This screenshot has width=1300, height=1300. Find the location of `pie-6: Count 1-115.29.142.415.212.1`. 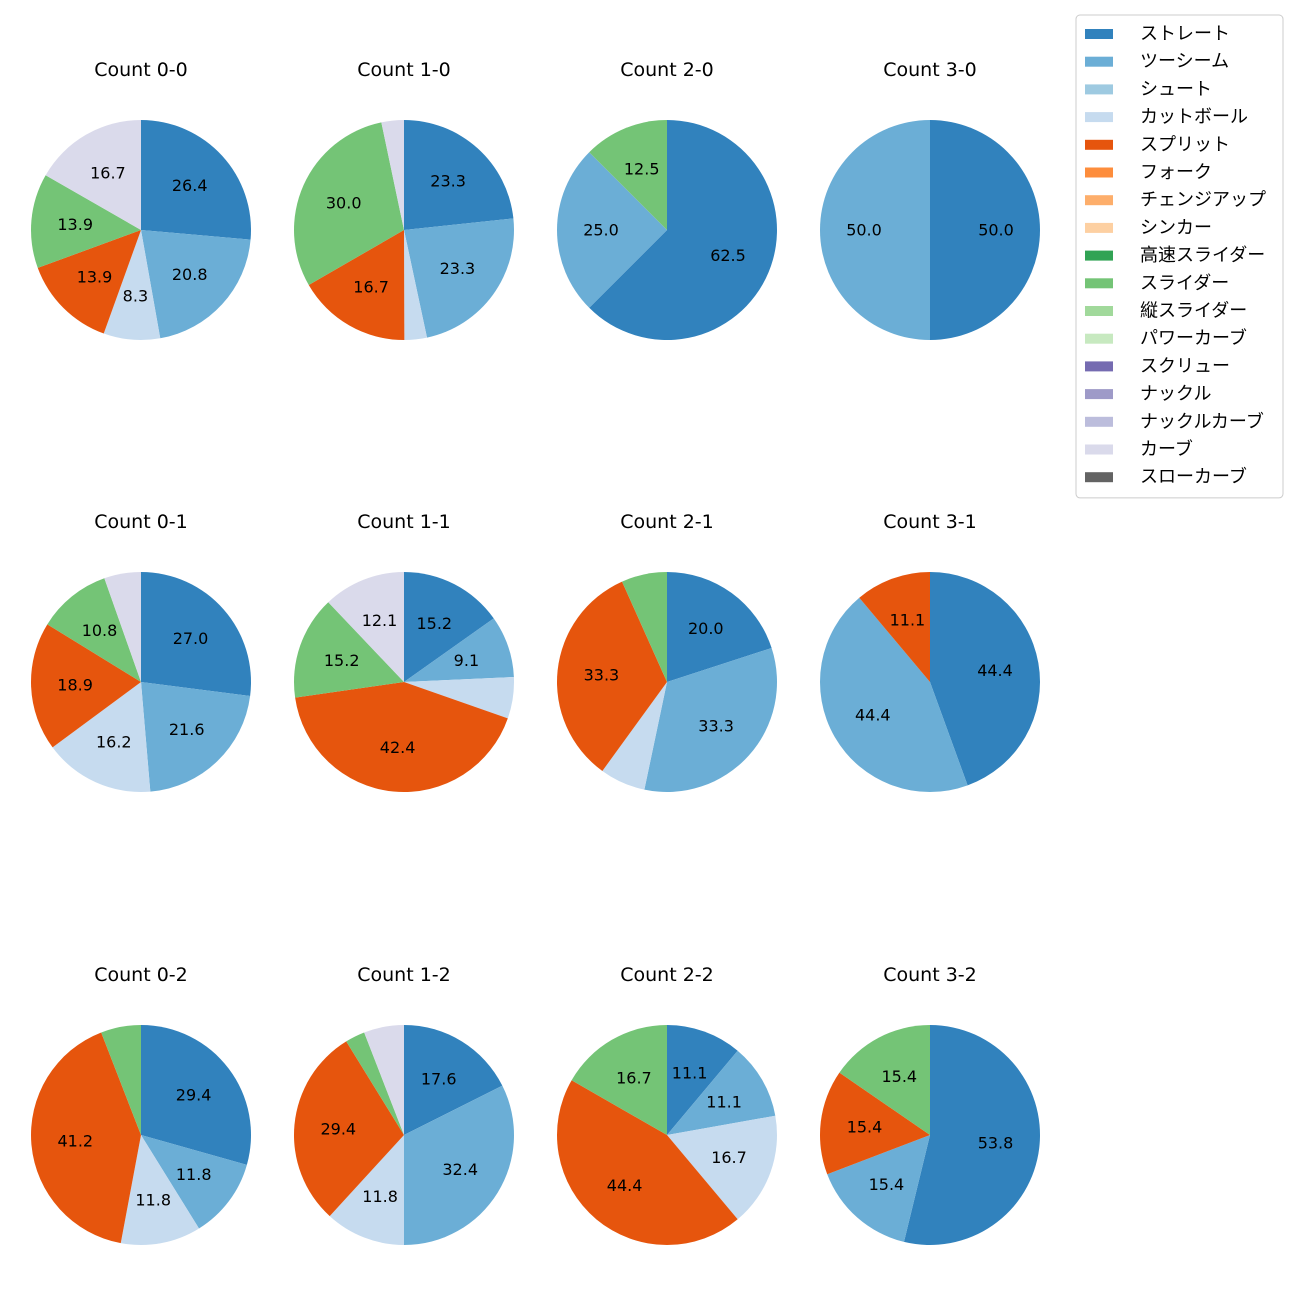

pie-6: Count 1-115.29.142.415.212.1 is located at coordinates (404, 651).